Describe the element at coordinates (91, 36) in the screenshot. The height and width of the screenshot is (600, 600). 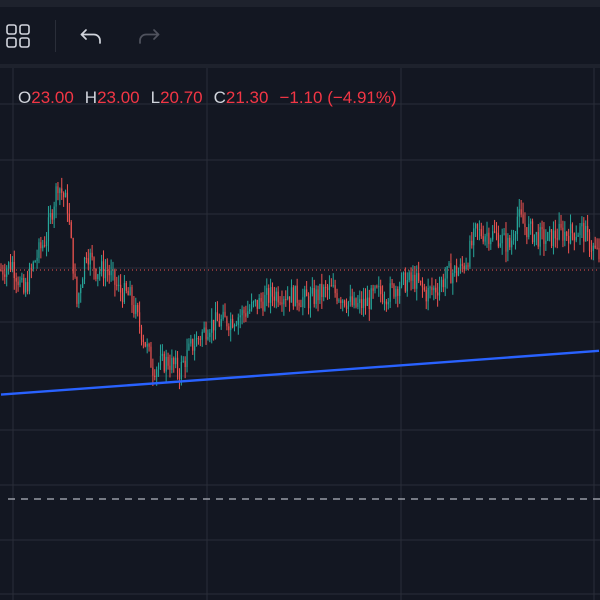
I see `undo-button` at that location.